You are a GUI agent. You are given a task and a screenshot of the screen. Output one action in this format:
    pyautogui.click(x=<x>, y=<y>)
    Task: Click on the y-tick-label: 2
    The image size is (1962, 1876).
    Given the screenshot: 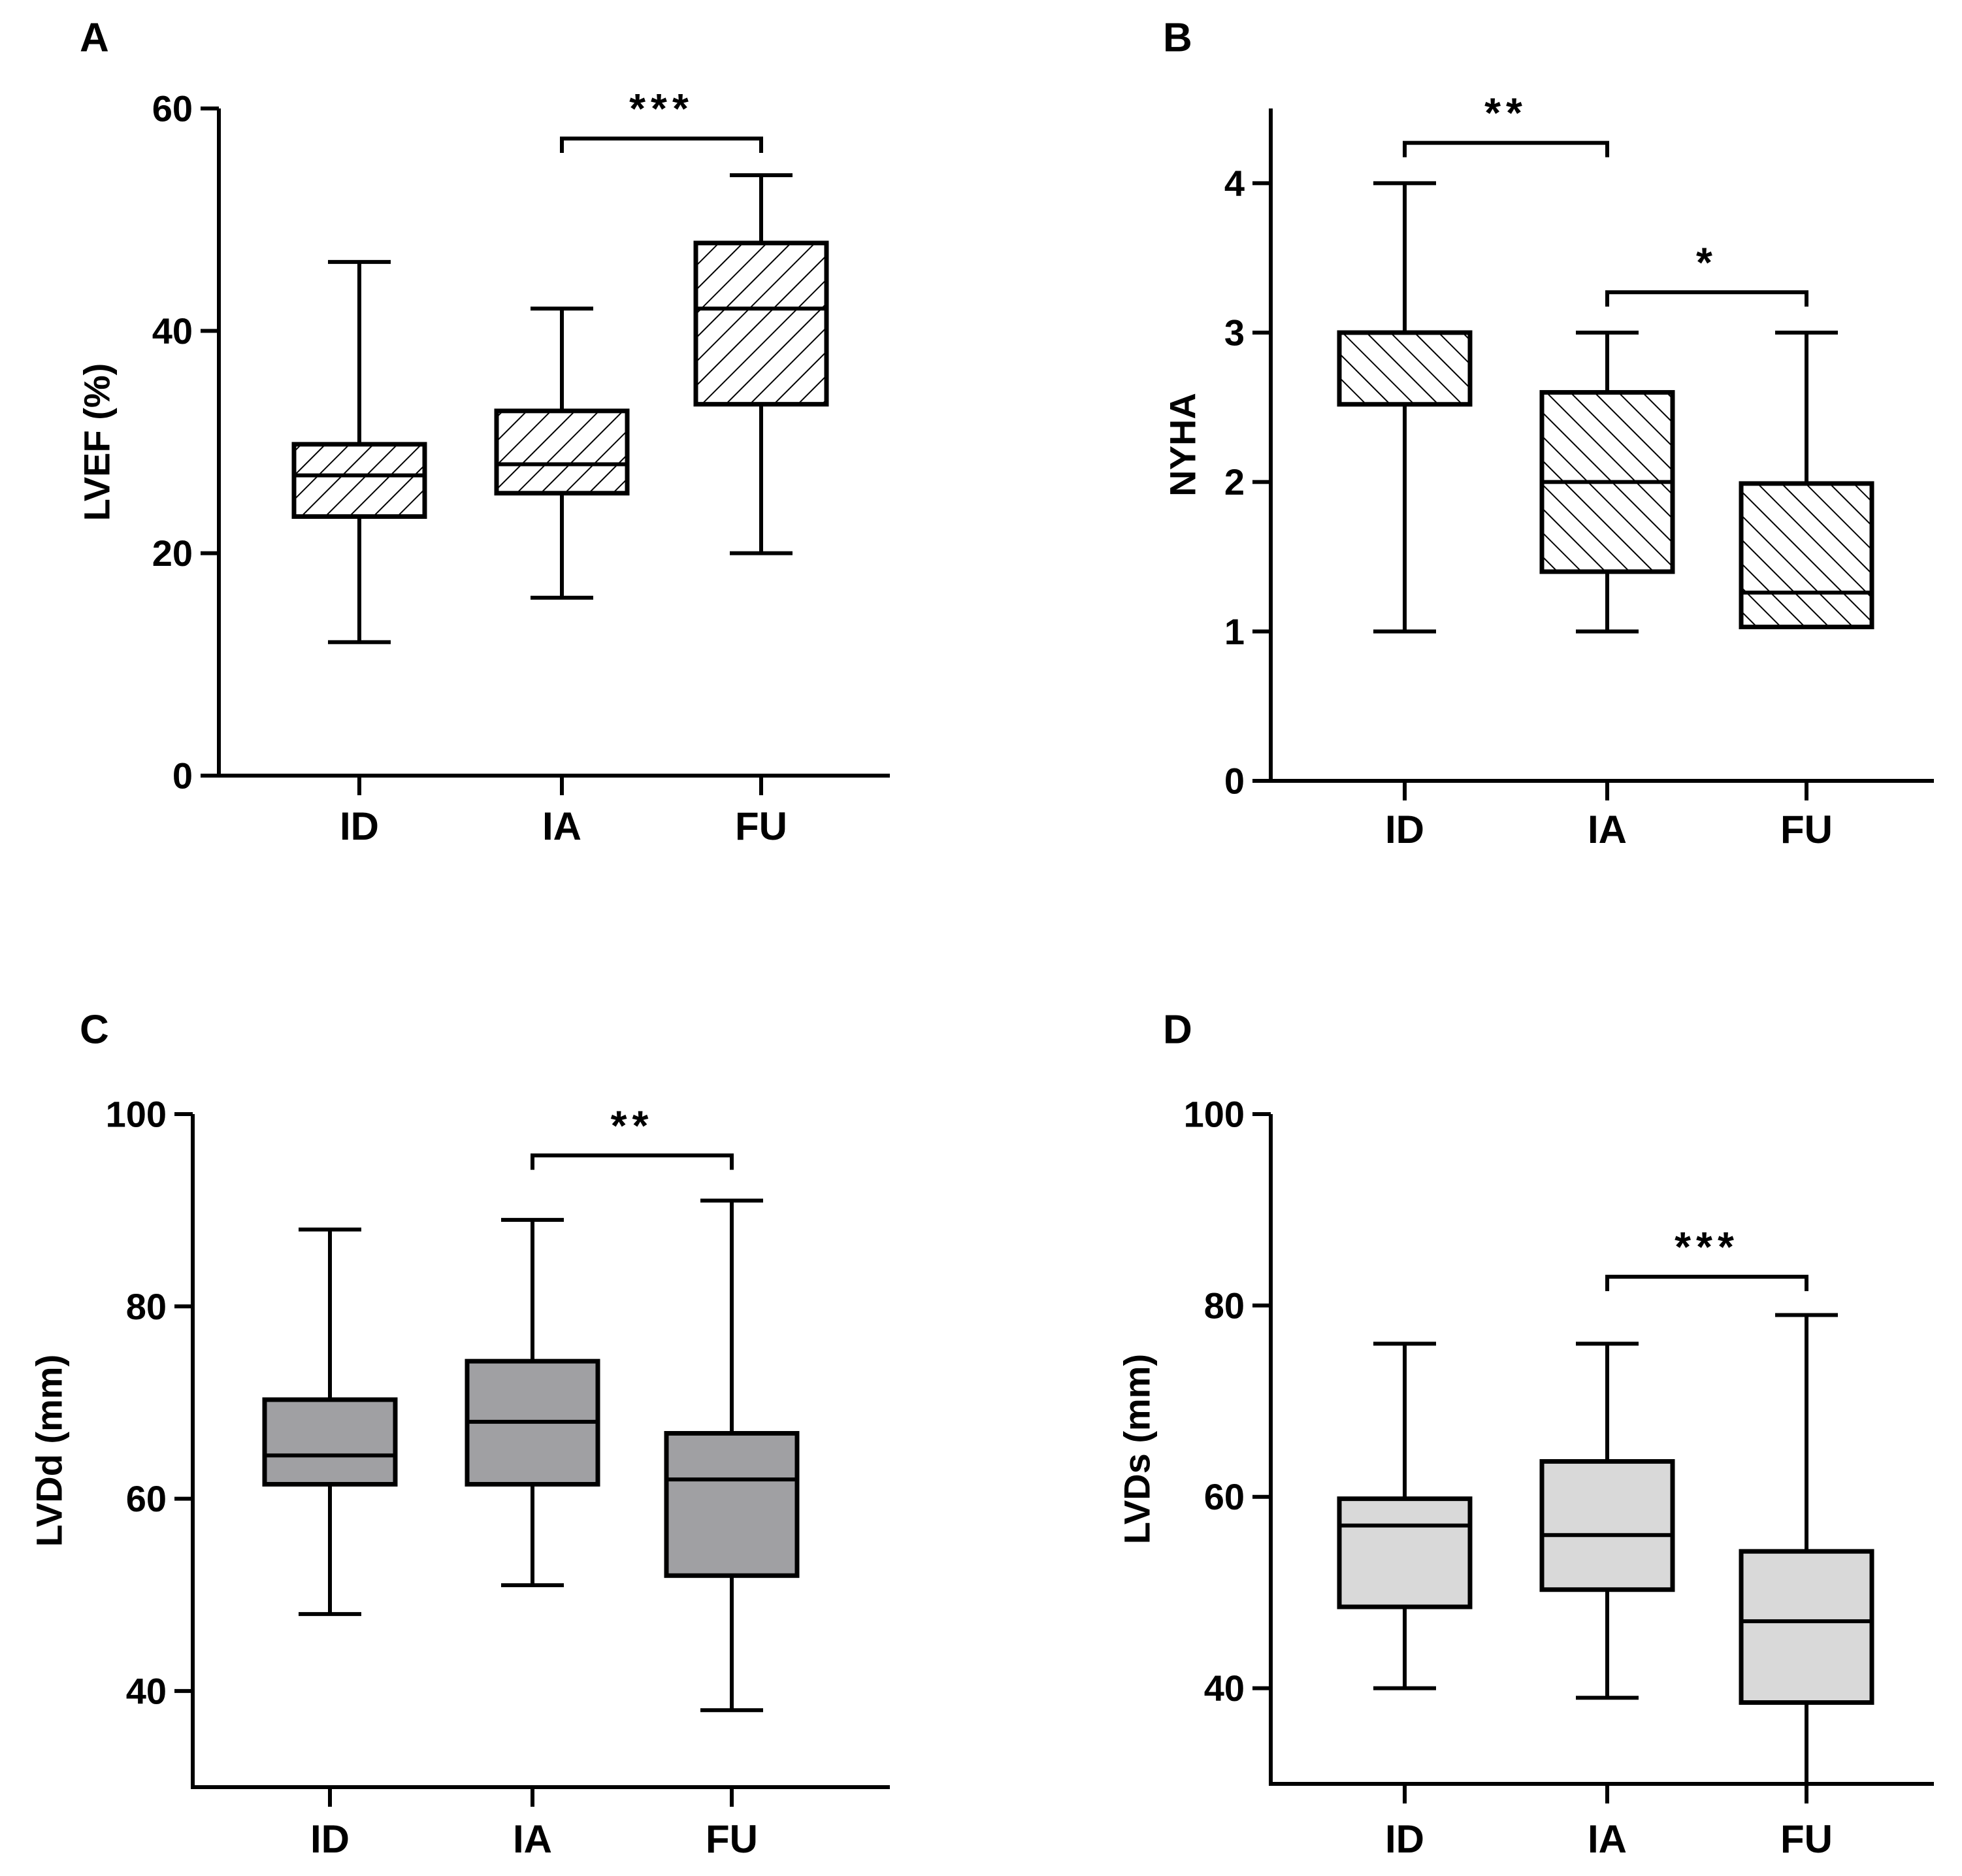 What is the action you would take?
    pyautogui.click(x=1234, y=481)
    